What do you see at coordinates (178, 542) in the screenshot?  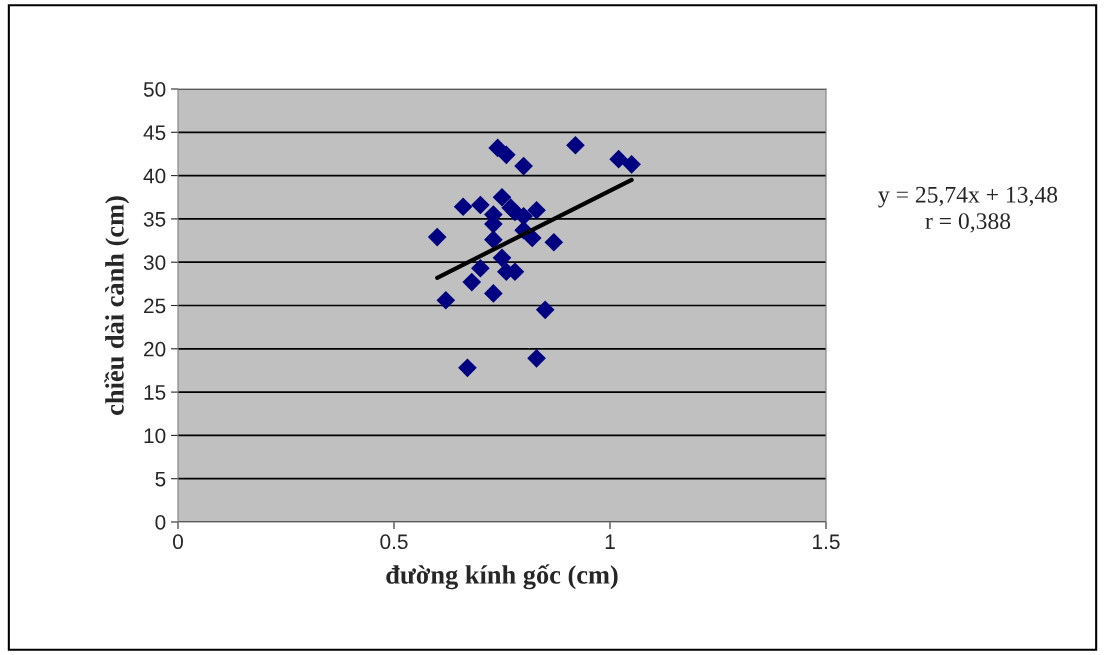 I see `x-tick-label: 0` at bounding box center [178, 542].